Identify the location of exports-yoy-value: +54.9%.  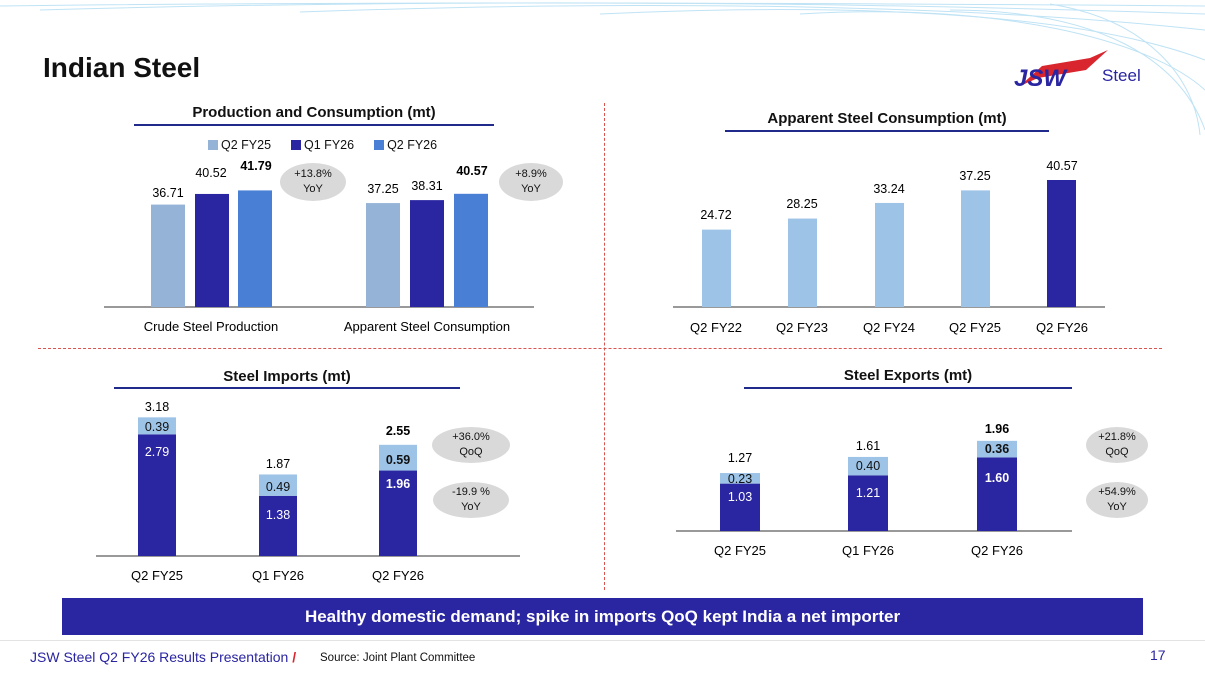
(1117, 492).